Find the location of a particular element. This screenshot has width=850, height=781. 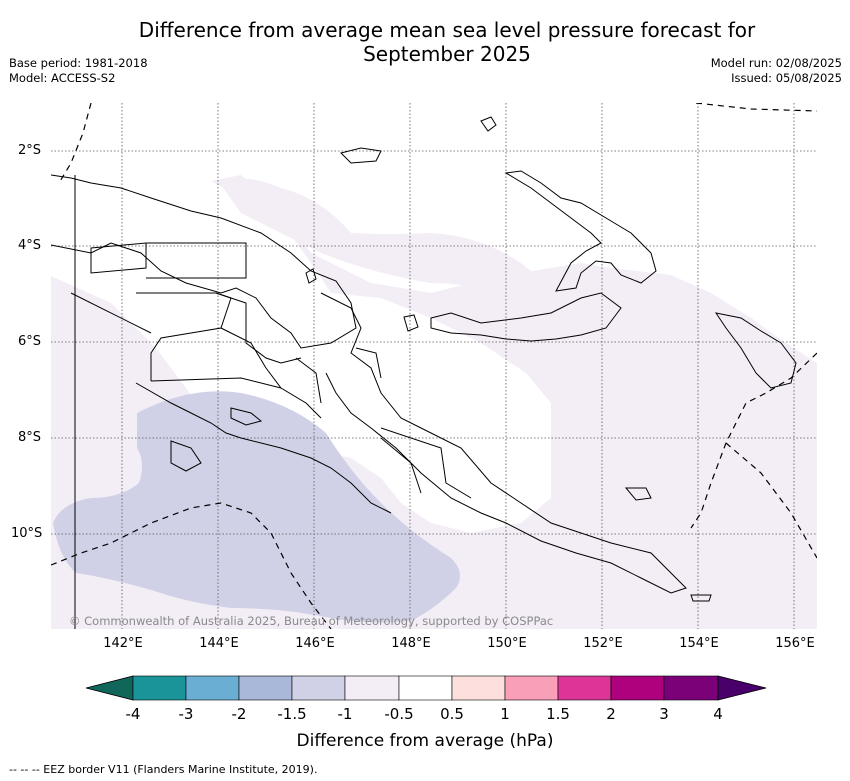

colorbar-tick-label: -0.5 is located at coordinates (399, 714).